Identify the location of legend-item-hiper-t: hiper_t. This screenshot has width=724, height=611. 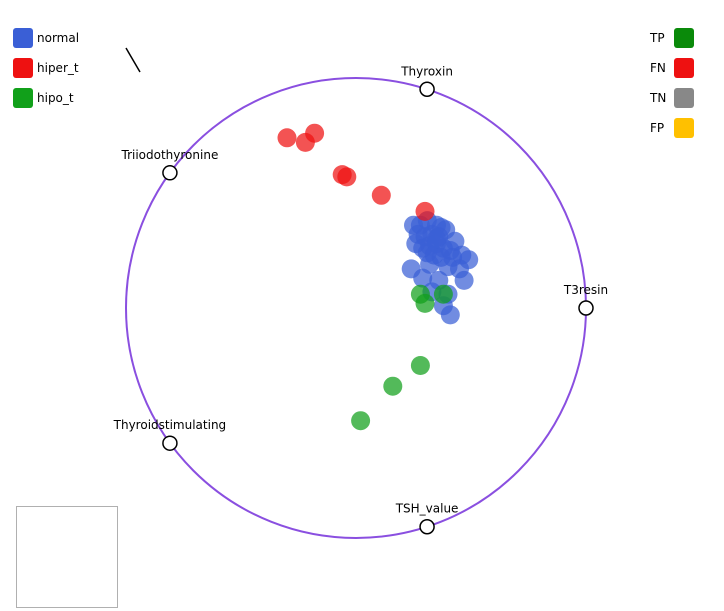
(46, 68).